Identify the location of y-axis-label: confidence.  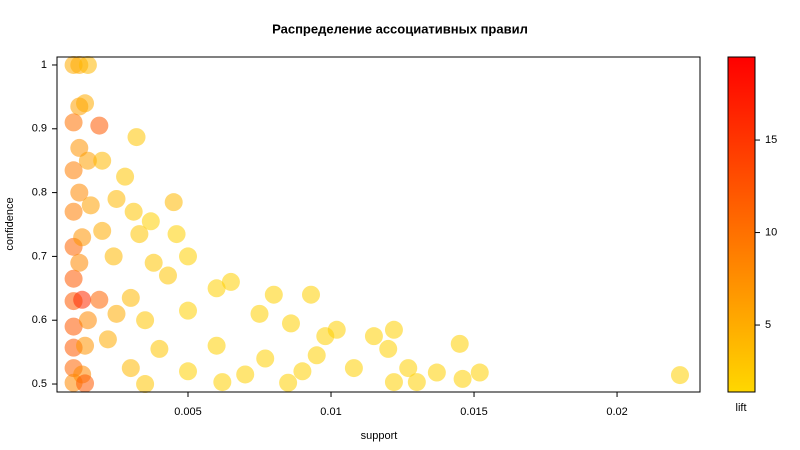
(10, 223).